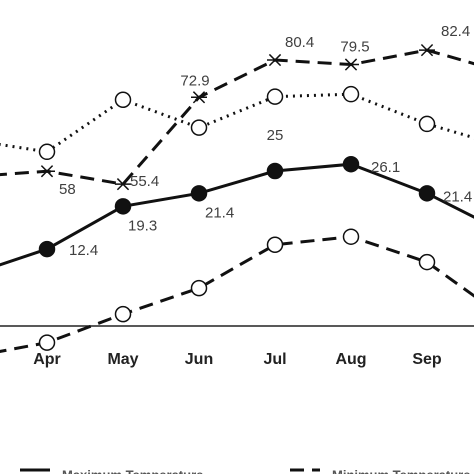 The height and width of the screenshot is (474, 474). I want to click on data-label: 26.1, so click(385, 167).